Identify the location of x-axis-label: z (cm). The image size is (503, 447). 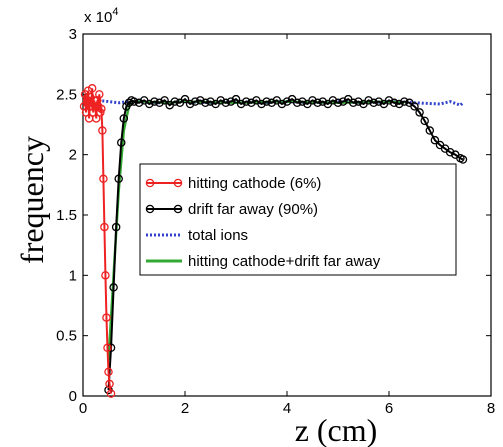
(336, 429).